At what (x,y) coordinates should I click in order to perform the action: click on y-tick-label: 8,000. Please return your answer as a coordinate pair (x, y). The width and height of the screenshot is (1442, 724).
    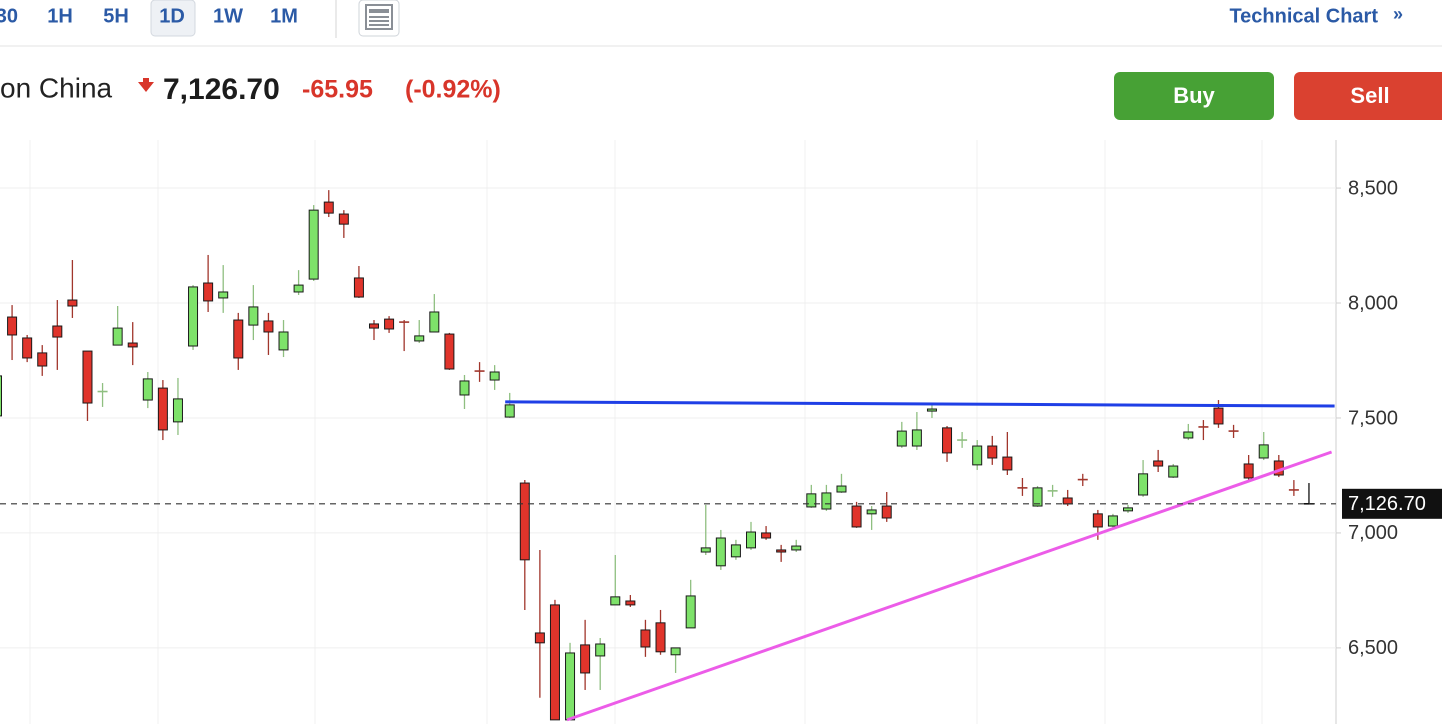
    Looking at the image, I should click on (1373, 303).